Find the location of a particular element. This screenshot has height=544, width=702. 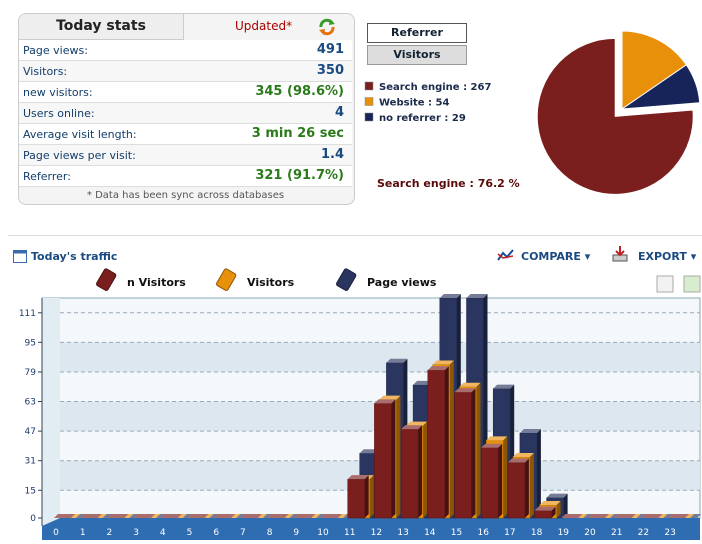

traffic-title: Today's traffic is located at coordinates (74, 256).